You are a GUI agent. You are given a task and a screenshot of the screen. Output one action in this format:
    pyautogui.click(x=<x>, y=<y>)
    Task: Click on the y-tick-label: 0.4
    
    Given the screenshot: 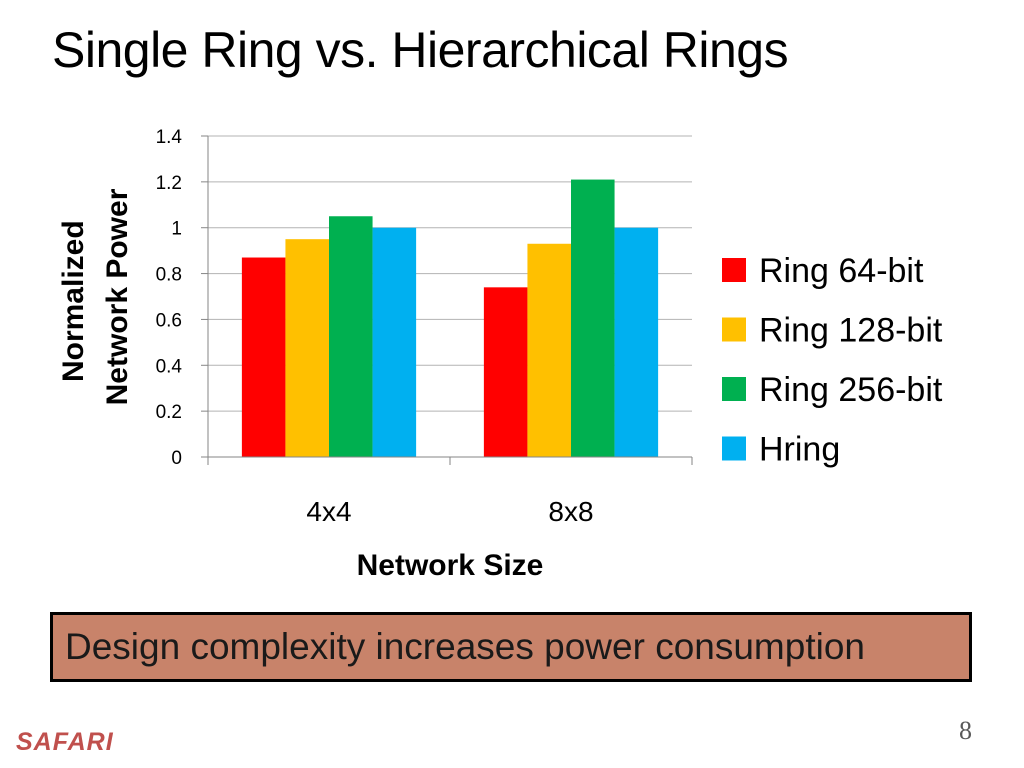 What is the action you would take?
    pyautogui.click(x=169, y=366)
    